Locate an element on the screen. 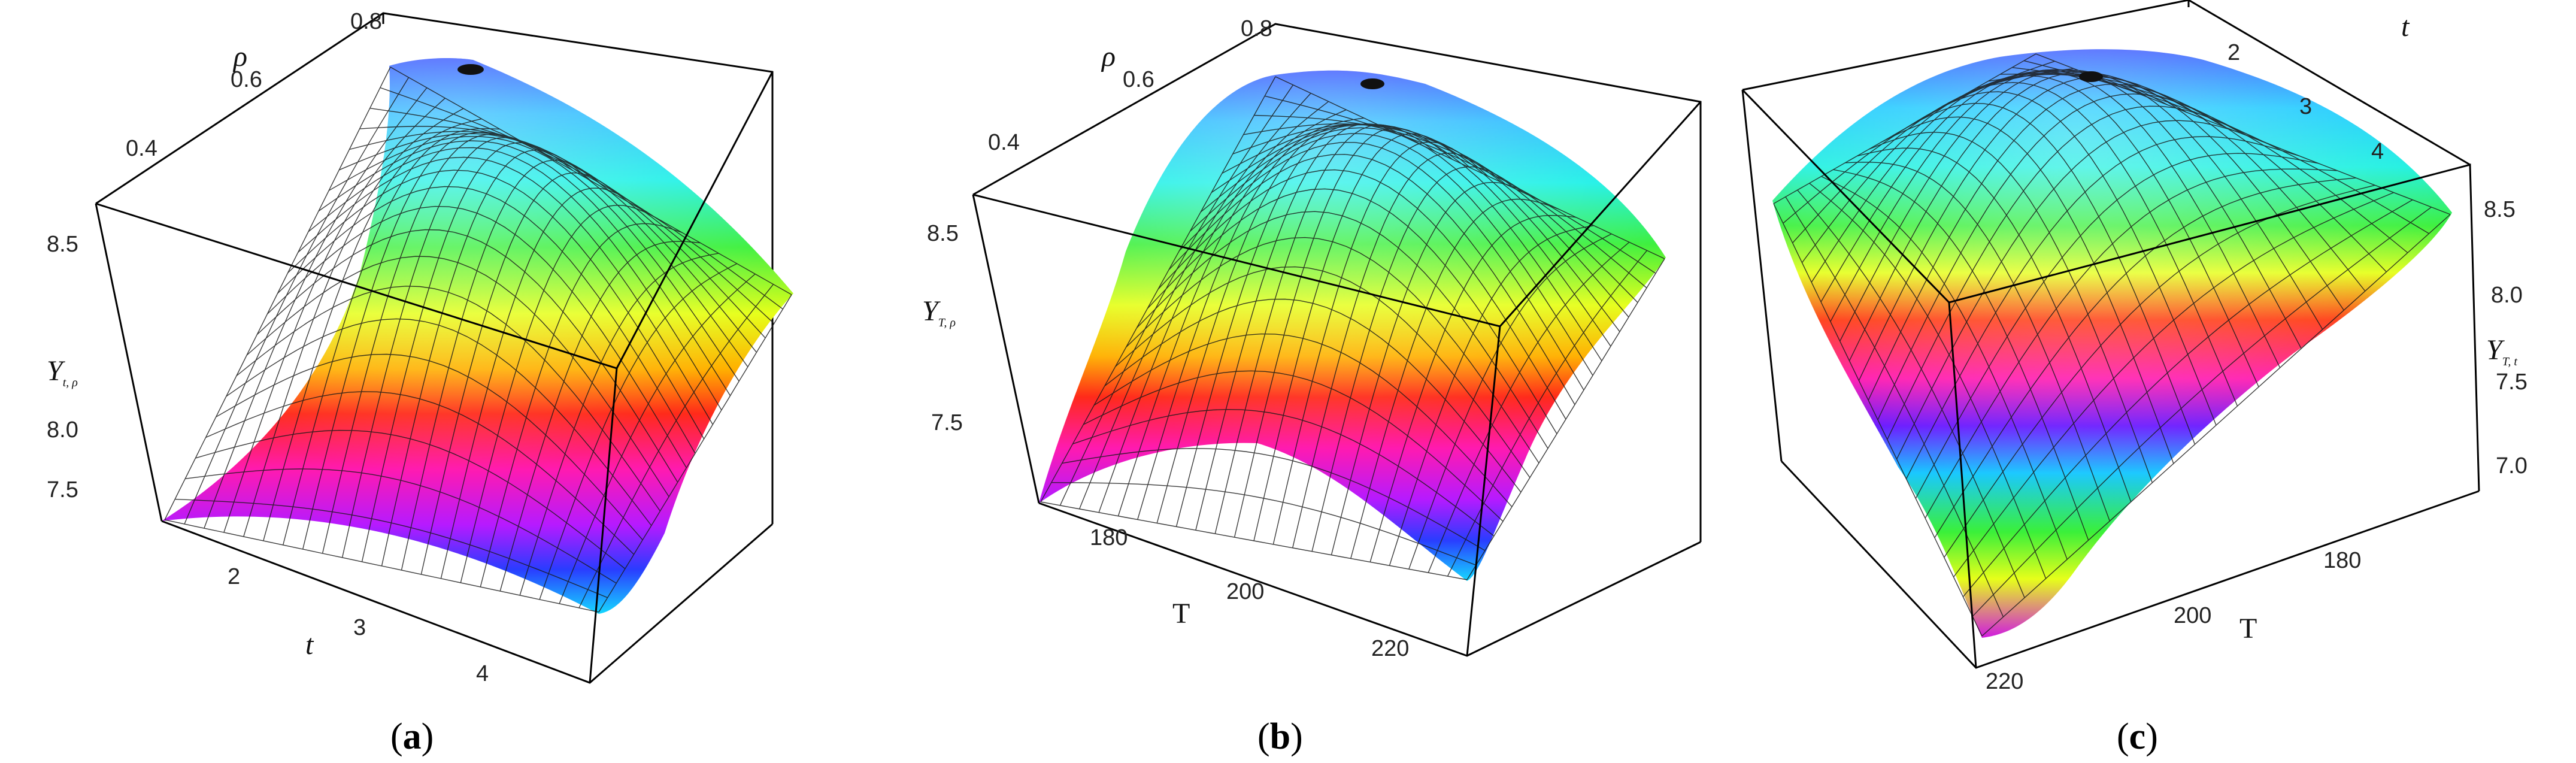 Image resolution: width=2576 pixels, height=763 pixels. panel-label-c: (c) is located at coordinates (2137, 736).